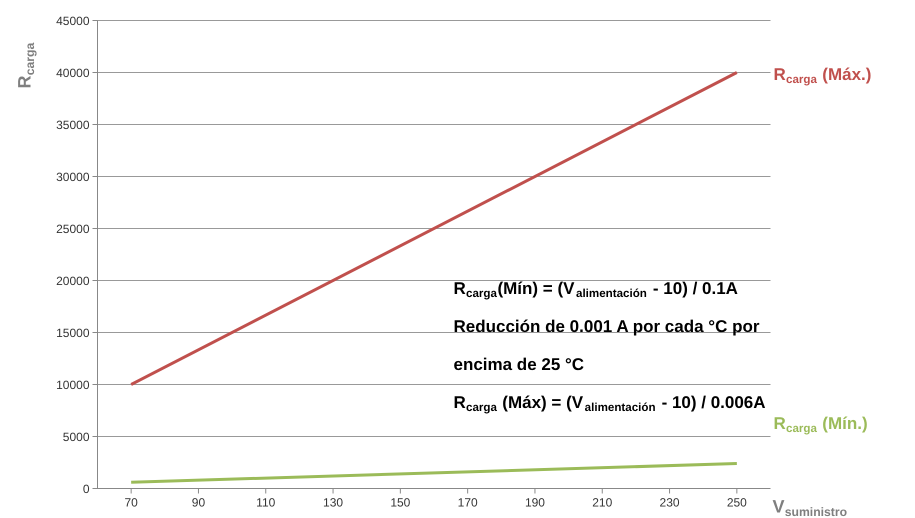  Describe the element at coordinates (73, 125) in the screenshot. I see `y-tick-label: 35000` at that location.